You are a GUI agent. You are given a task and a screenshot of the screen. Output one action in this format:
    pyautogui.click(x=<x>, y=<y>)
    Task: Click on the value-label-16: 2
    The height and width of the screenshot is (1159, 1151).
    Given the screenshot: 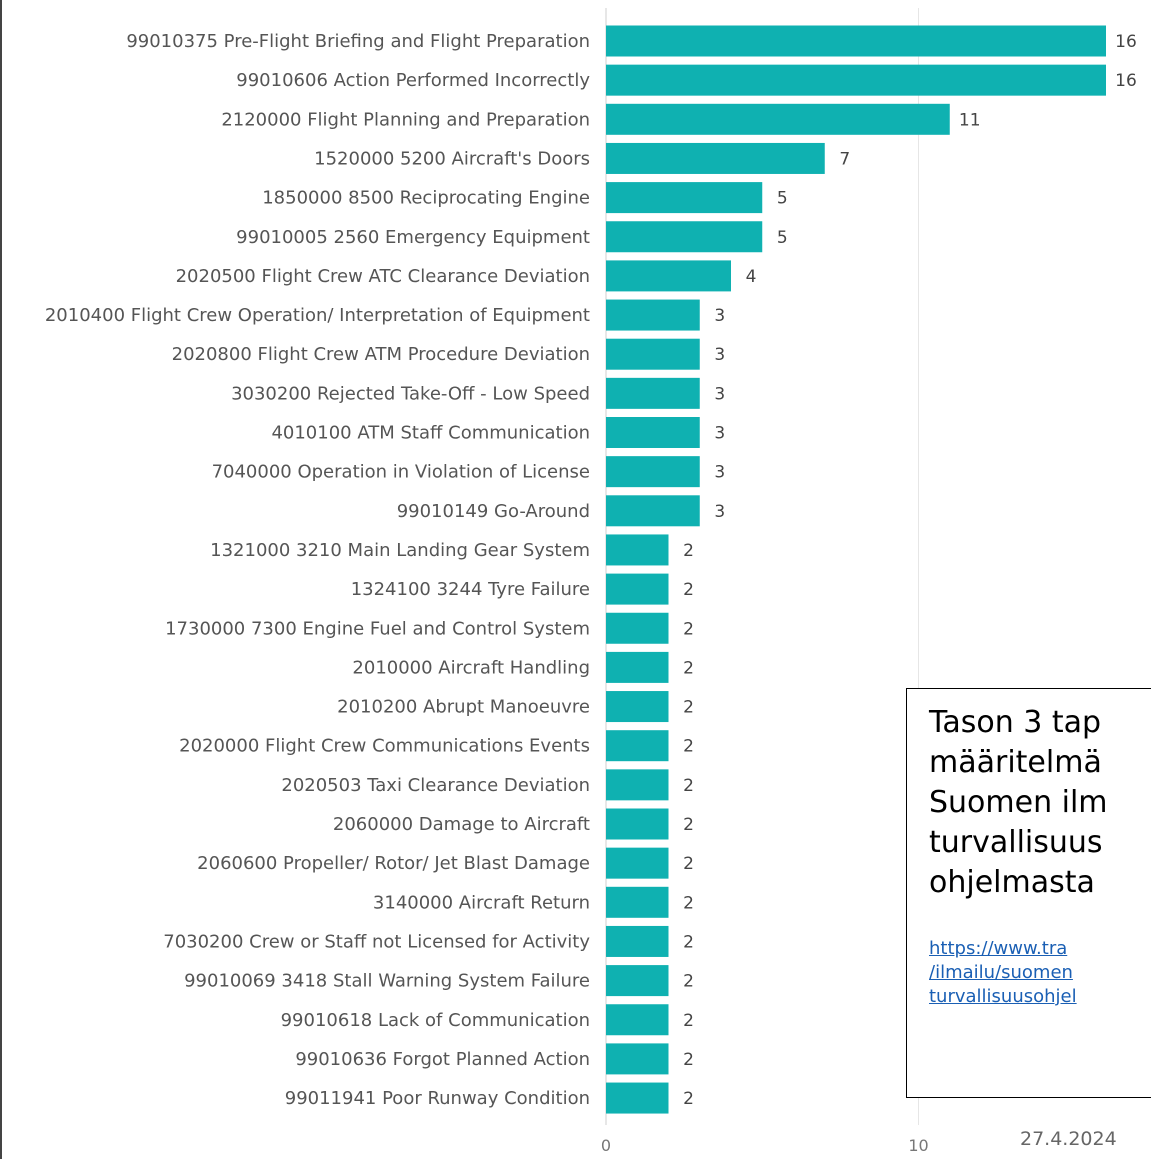 What is the action you would take?
    pyautogui.click(x=688, y=629)
    